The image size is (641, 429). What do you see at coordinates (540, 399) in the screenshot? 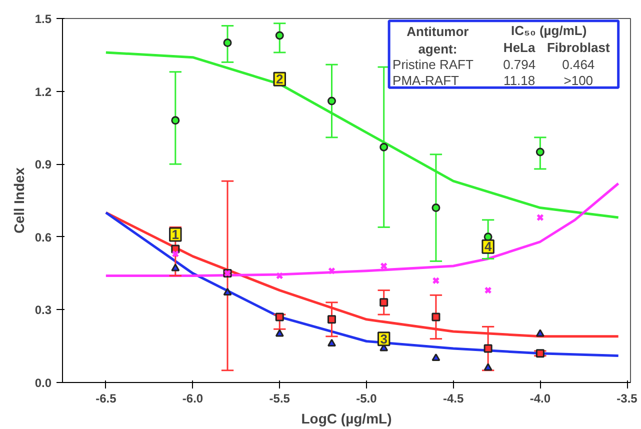
I see `x-tick-label: -4.0` at bounding box center [540, 399].